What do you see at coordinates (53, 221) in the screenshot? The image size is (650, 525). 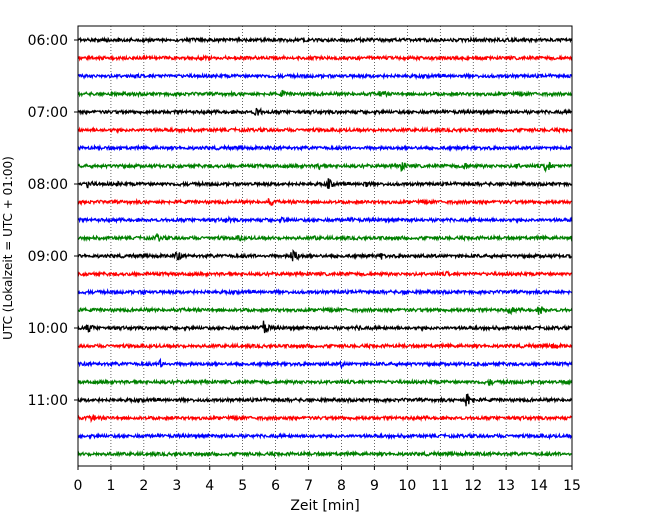 I see `y-tick-layer: 06:00 07:00 08:00 09:00 10:00 11:00` at bounding box center [53, 221].